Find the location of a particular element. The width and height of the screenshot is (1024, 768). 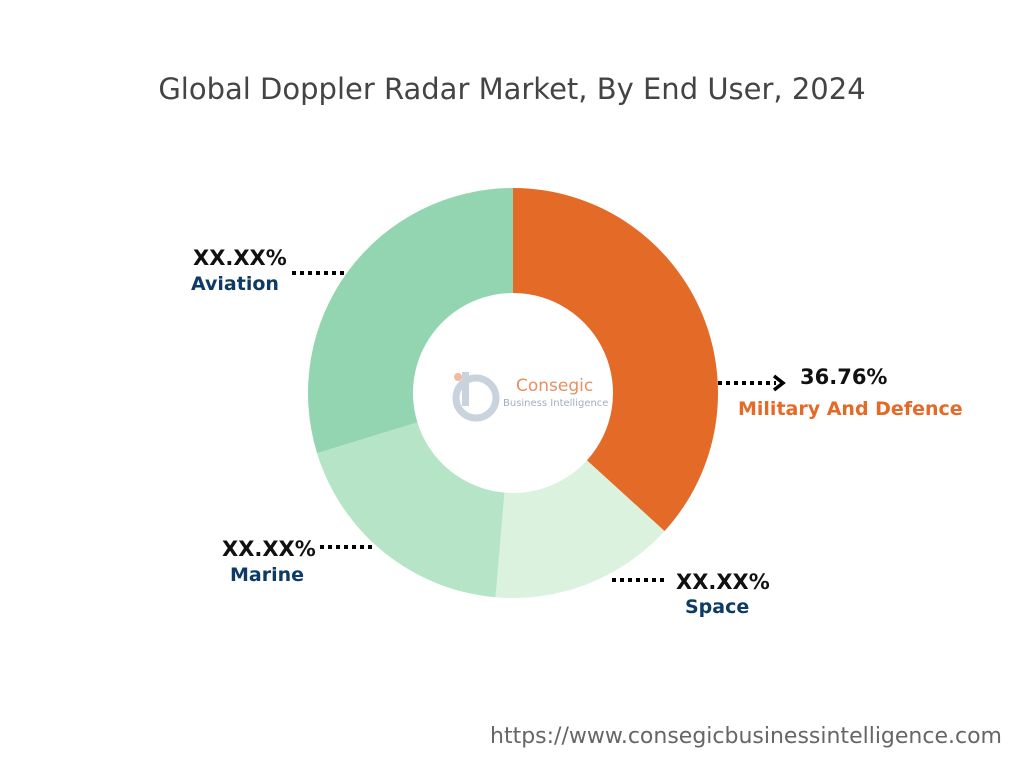

watermark-tagline: Business Intelligence is located at coordinates (556, 403).